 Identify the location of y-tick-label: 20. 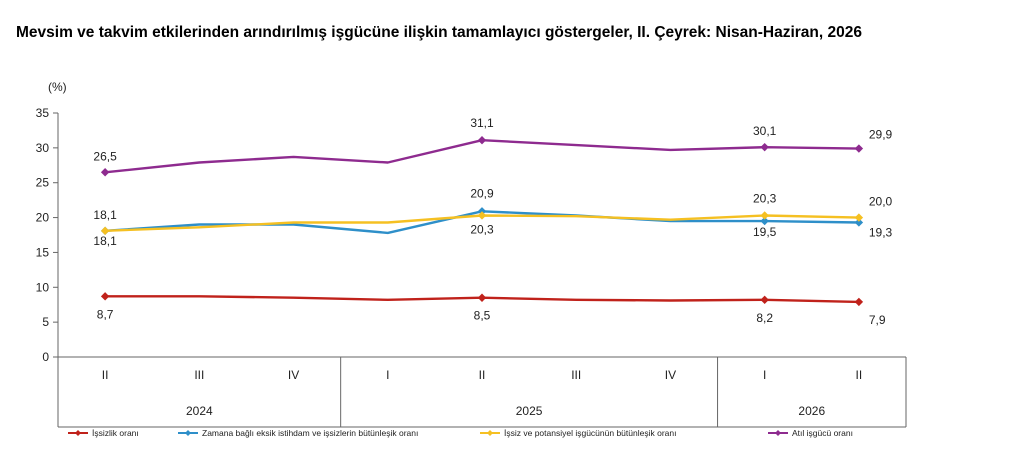
(43, 218).